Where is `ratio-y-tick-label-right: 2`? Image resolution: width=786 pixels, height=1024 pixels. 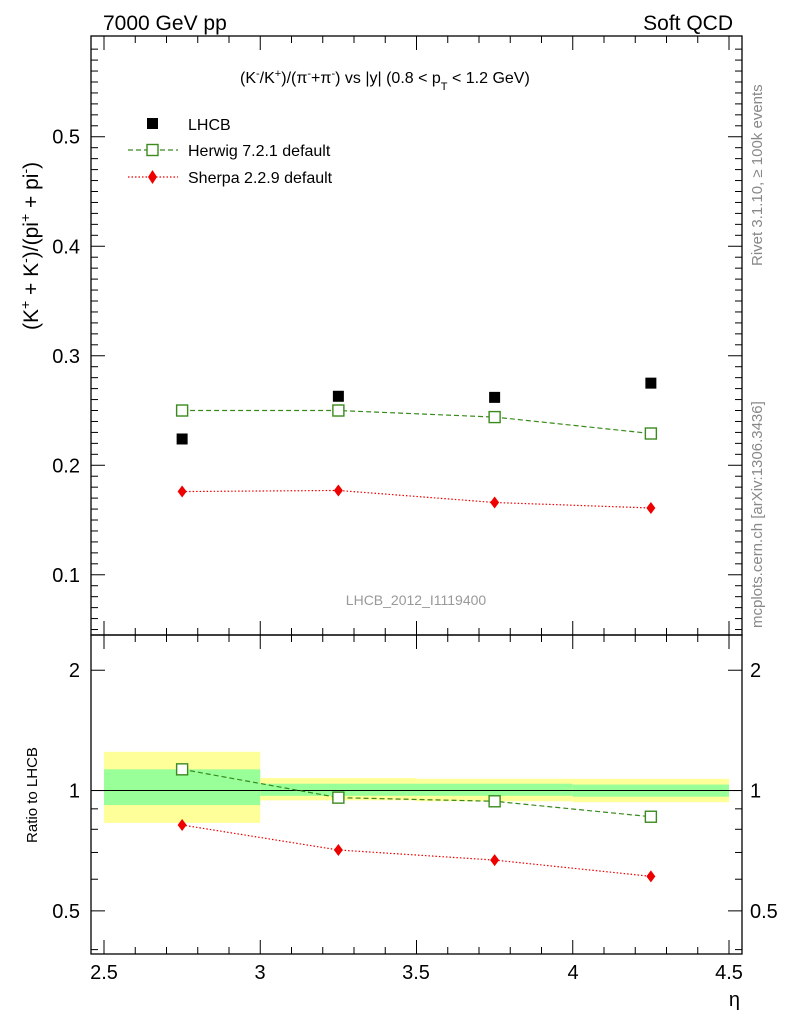
ratio-y-tick-label-right: 2 is located at coordinates (755, 671).